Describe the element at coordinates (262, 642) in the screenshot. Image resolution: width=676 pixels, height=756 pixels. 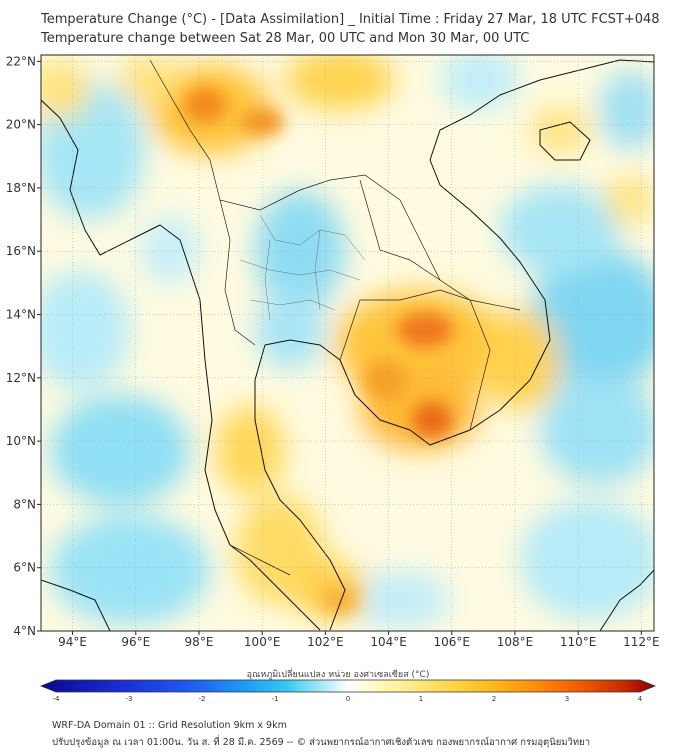
I see `lon-tick-label: 100°E` at that location.